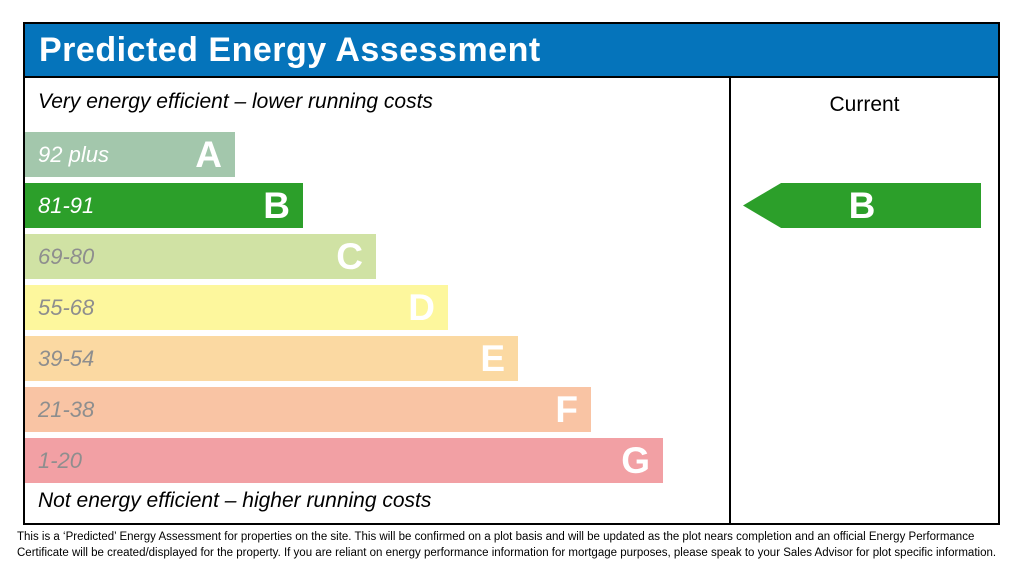 The image size is (1024, 576). I want to click on band-range-label: 39-54, so click(66, 358).